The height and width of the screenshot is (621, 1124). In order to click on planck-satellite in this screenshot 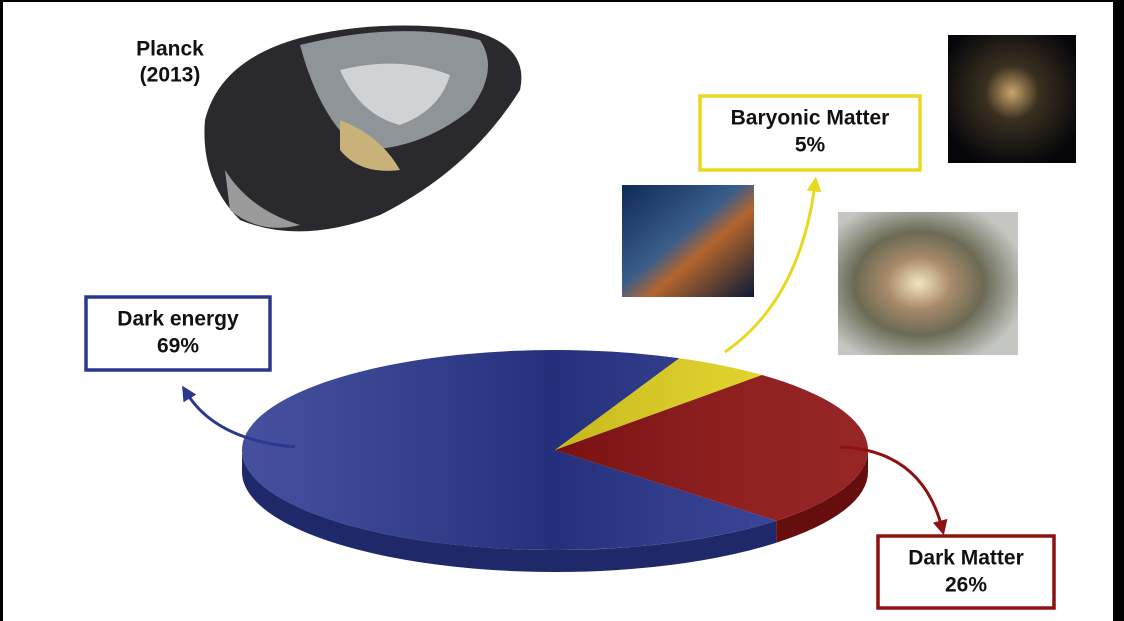, I will do `click(363, 128)`.